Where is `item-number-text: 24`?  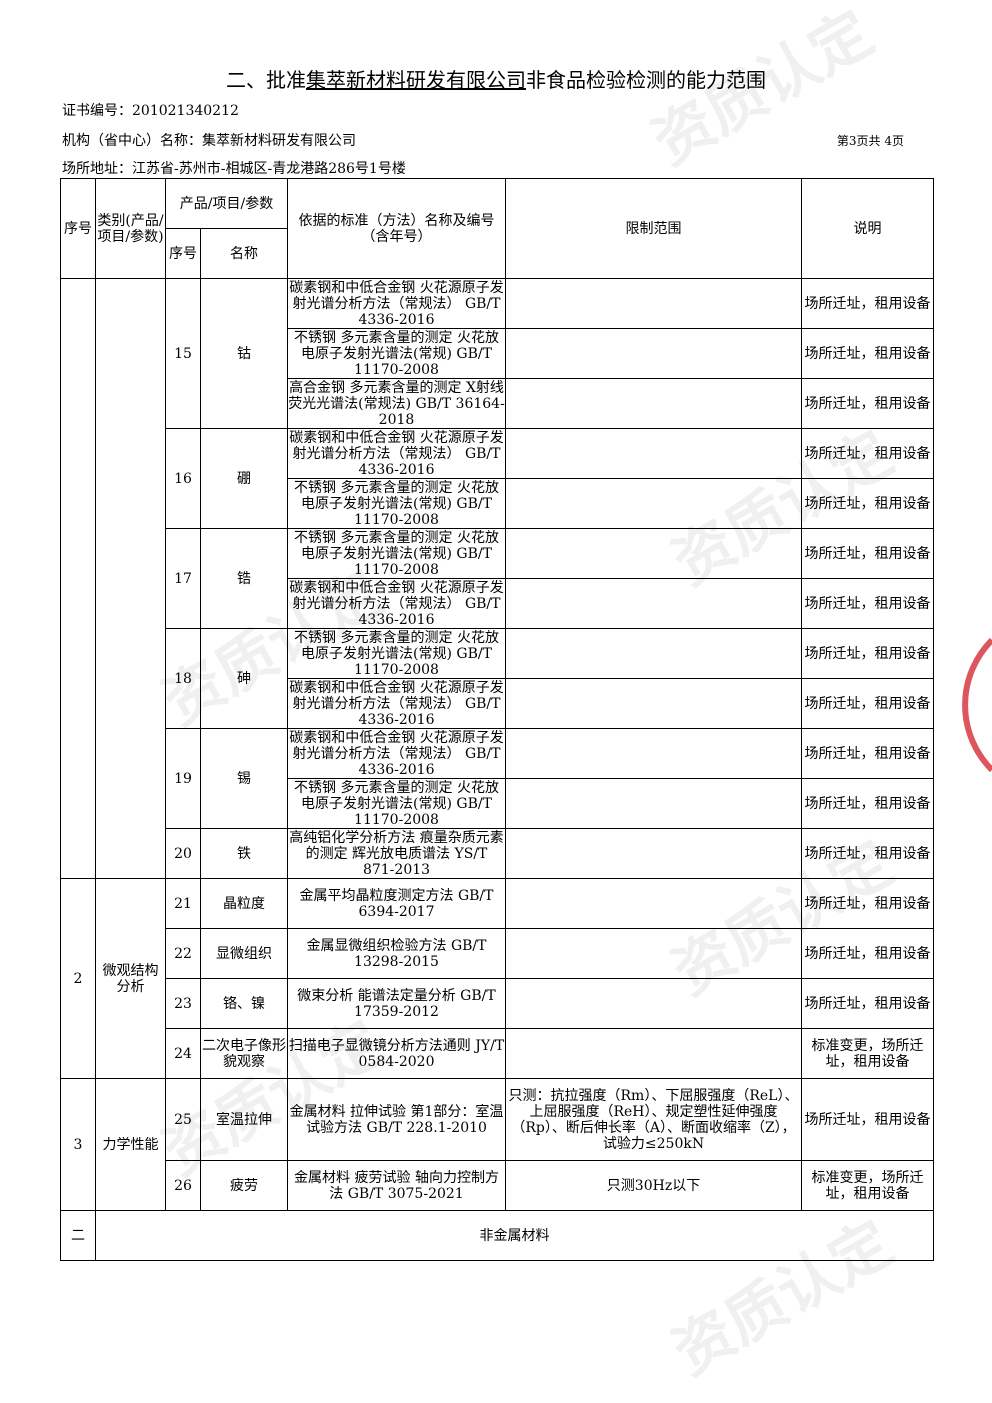
item-number-text: 24 is located at coordinates (183, 1053).